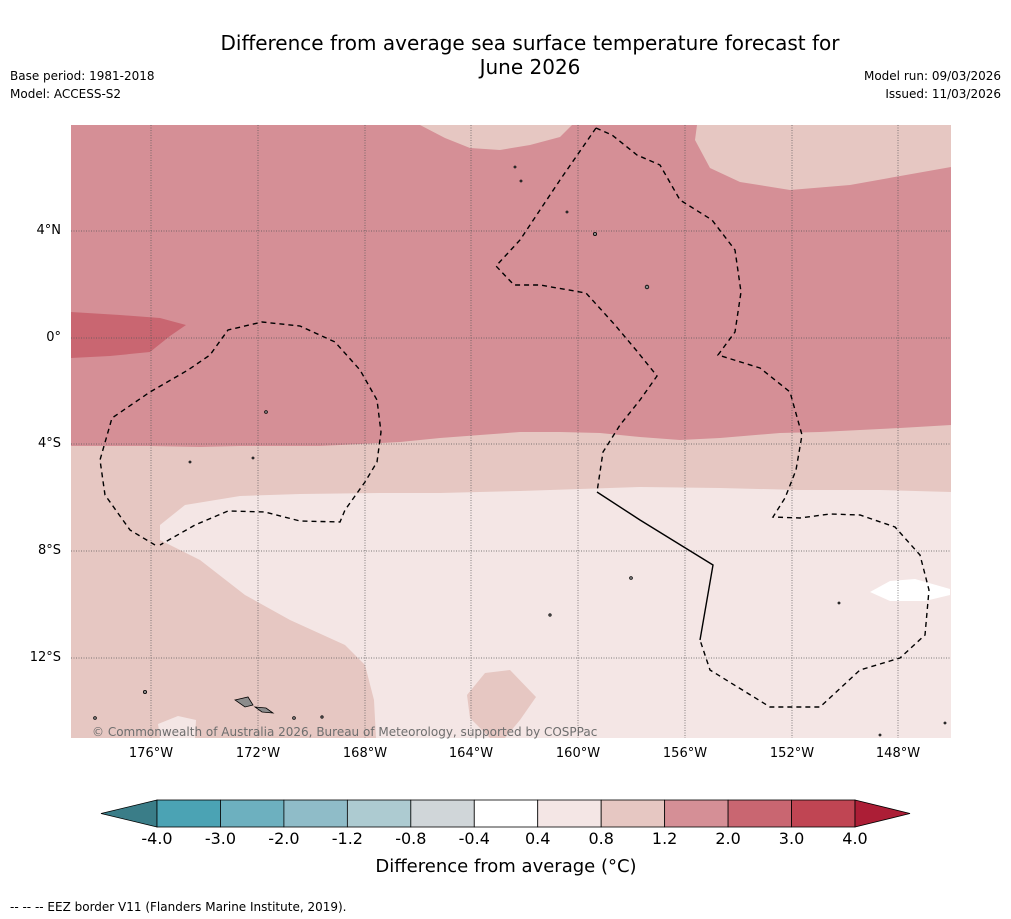 This screenshot has height=919, width=1011. What do you see at coordinates (910, 590) in the screenshot?
I see `neutral-patch` at bounding box center [910, 590].